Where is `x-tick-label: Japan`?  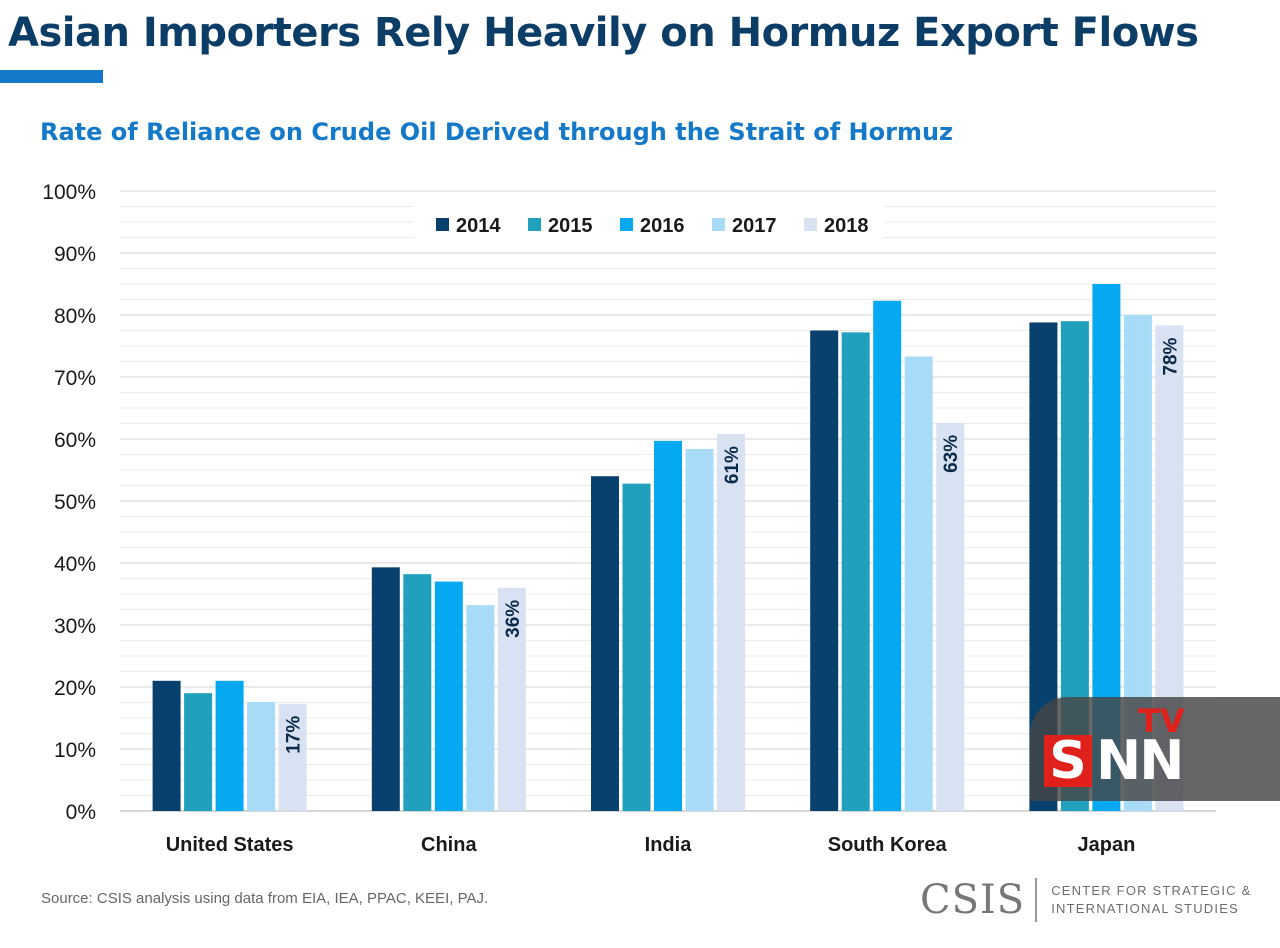
x-tick-label: Japan is located at coordinates (1106, 845).